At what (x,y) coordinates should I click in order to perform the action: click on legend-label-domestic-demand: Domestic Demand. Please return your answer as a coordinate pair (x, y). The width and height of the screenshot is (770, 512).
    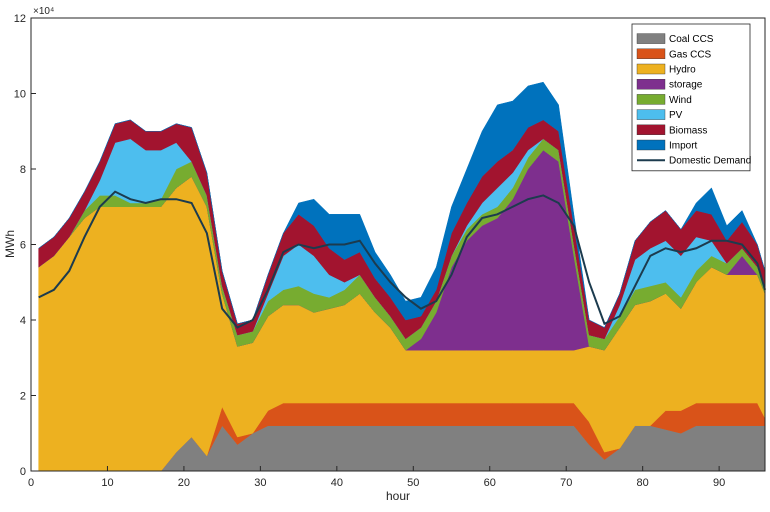
    Looking at the image, I should click on (710, 161).